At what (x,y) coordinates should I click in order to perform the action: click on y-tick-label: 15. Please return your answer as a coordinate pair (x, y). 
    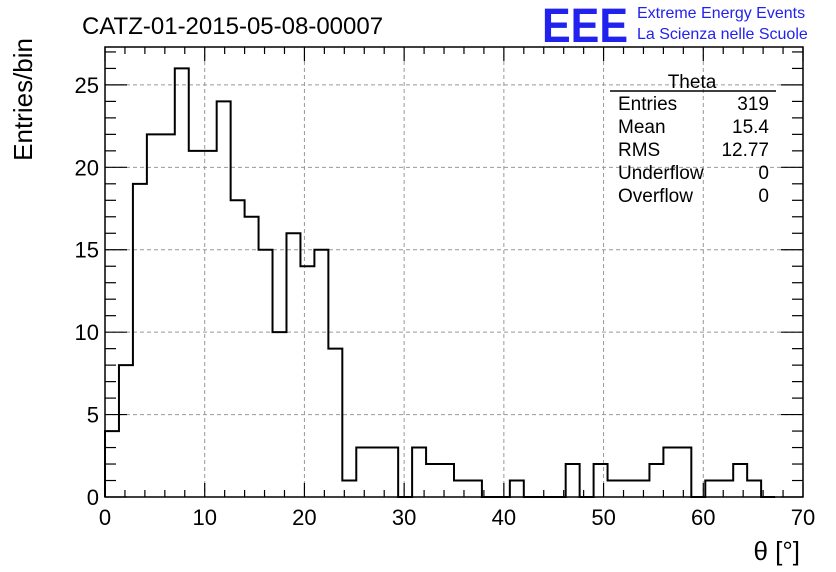
    Looking at the image, I should click on (87, 250).